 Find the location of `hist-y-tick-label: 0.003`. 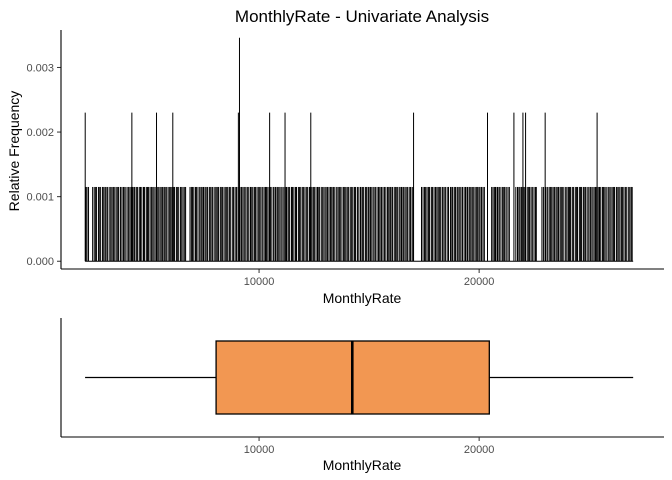

hist-y-tick-label: 0.003 is located at coordinates (40, 68).